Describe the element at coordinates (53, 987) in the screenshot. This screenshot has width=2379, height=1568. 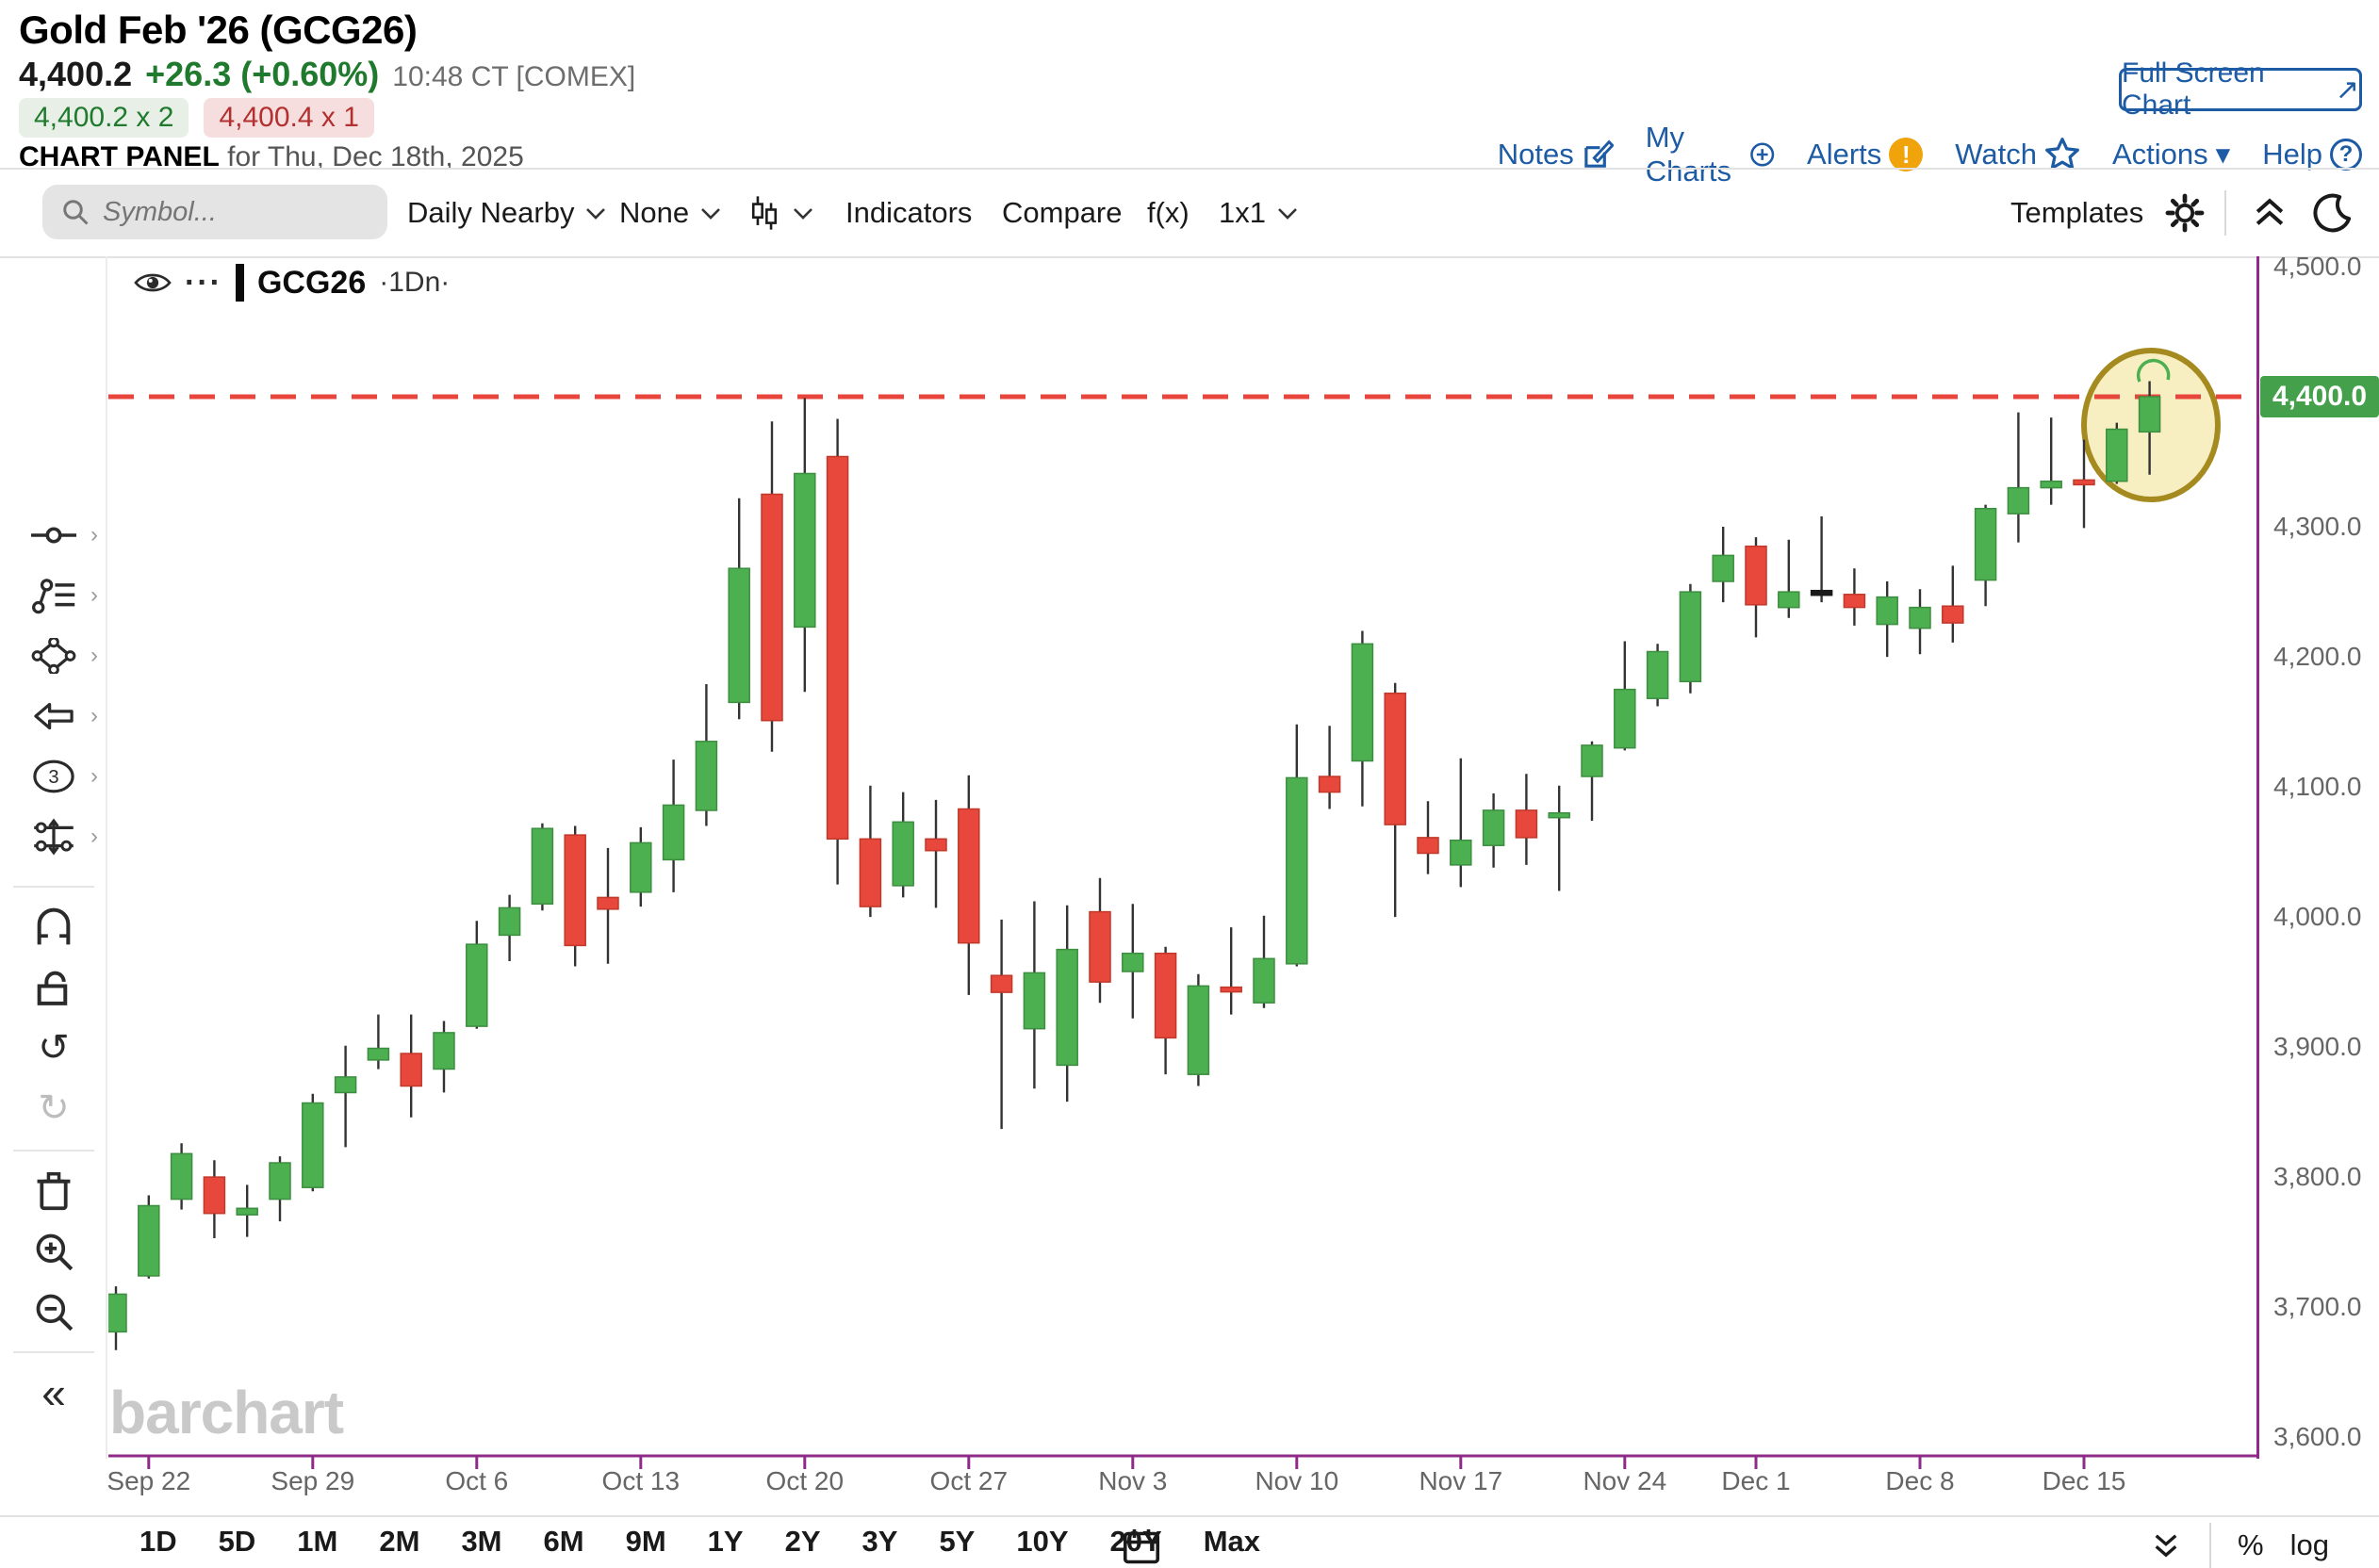
I see `lock-drawings-button` at that location.